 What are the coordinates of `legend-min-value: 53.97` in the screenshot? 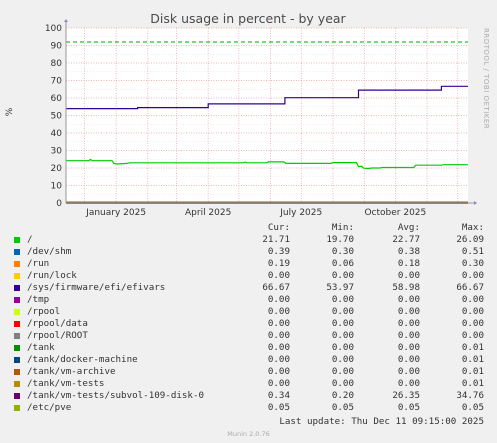 It's located at (340, 287).